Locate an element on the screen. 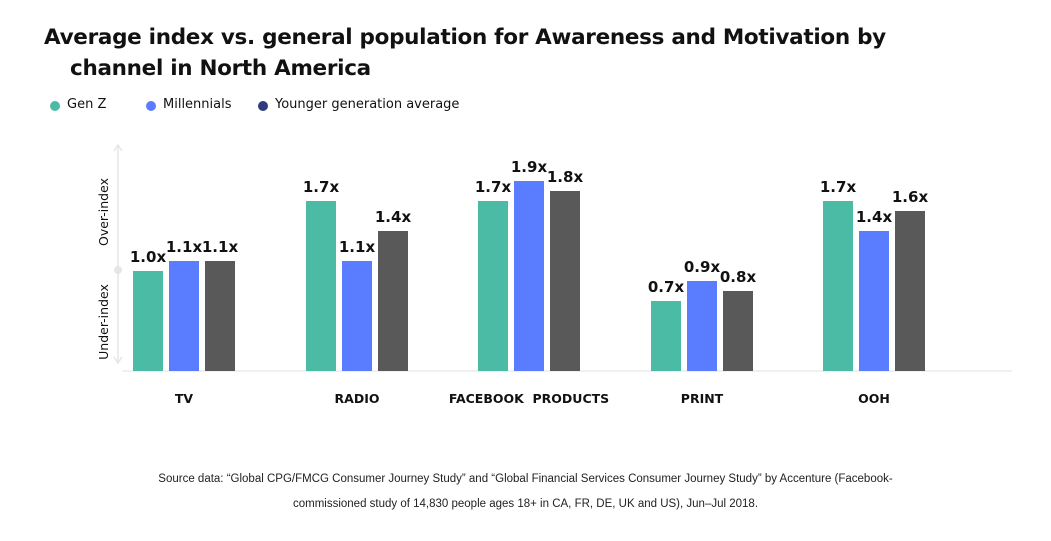 The height and width of the screenshot is (541, 1051). value-label-radio-younger-generation-average: 1.4x is located at coordinates (393, 217).